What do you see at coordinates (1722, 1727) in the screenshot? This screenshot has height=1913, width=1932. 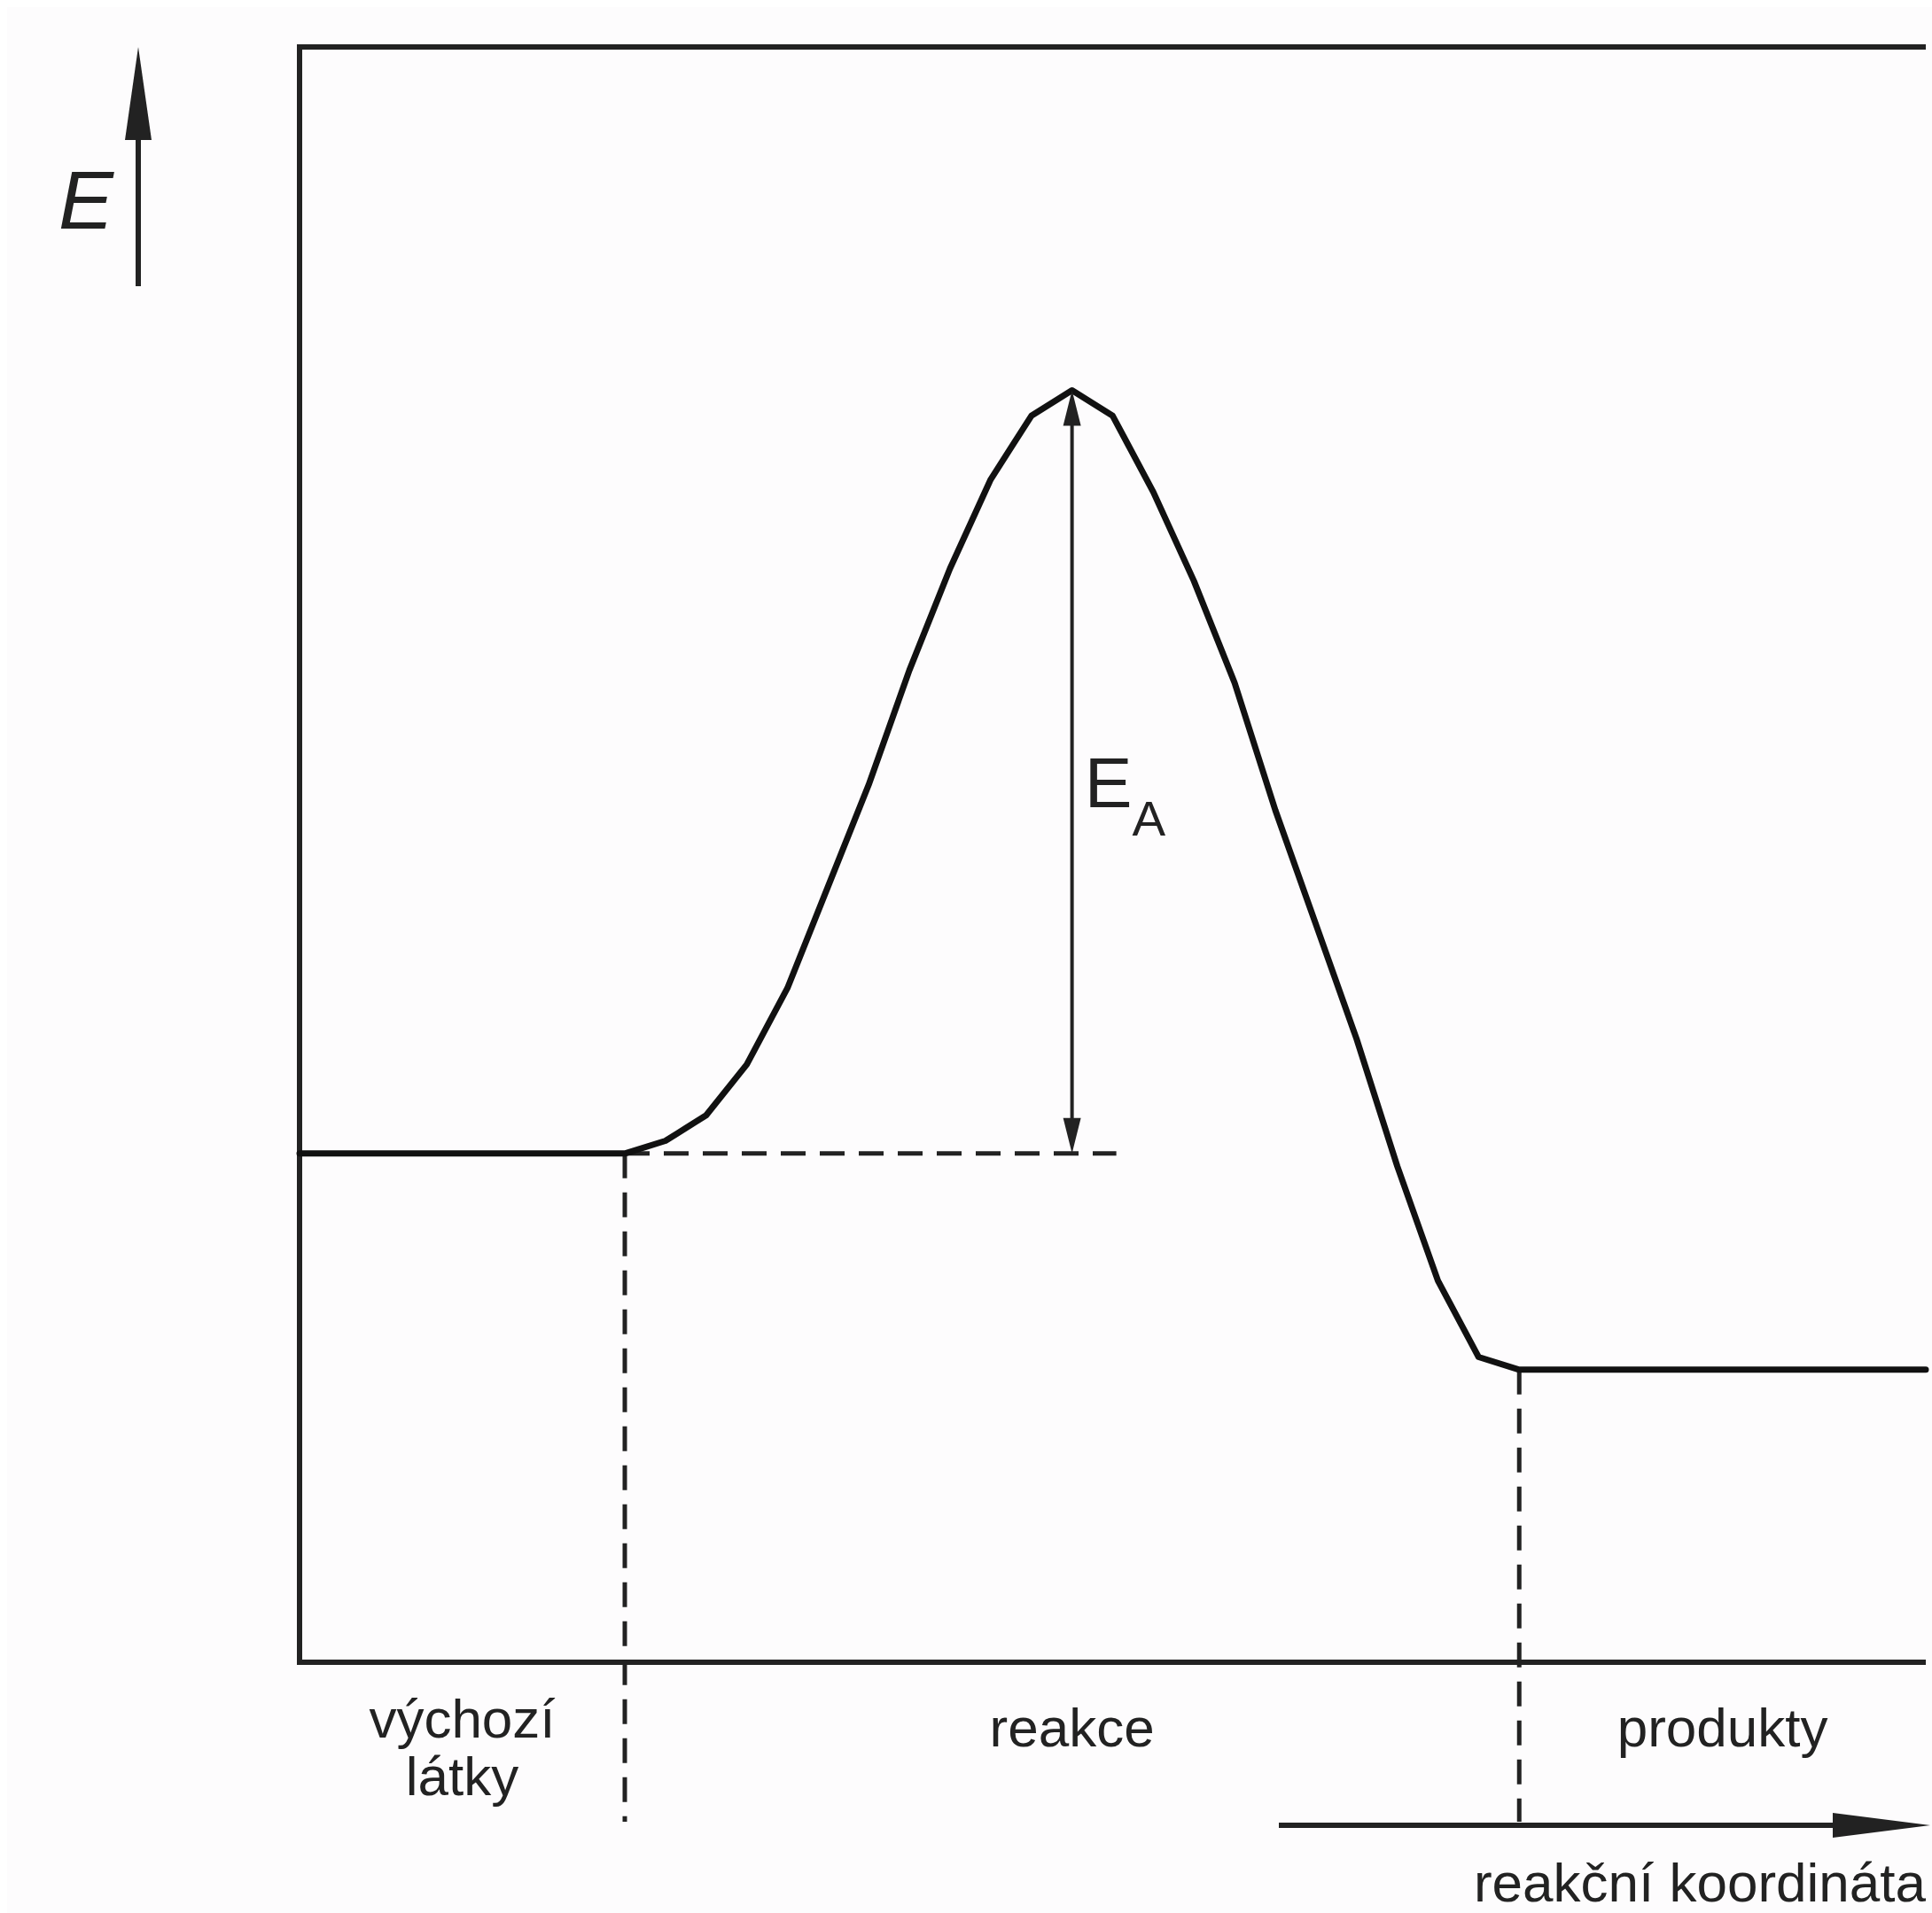 I see `text: produkty` at bounding box center [1722, 1727].